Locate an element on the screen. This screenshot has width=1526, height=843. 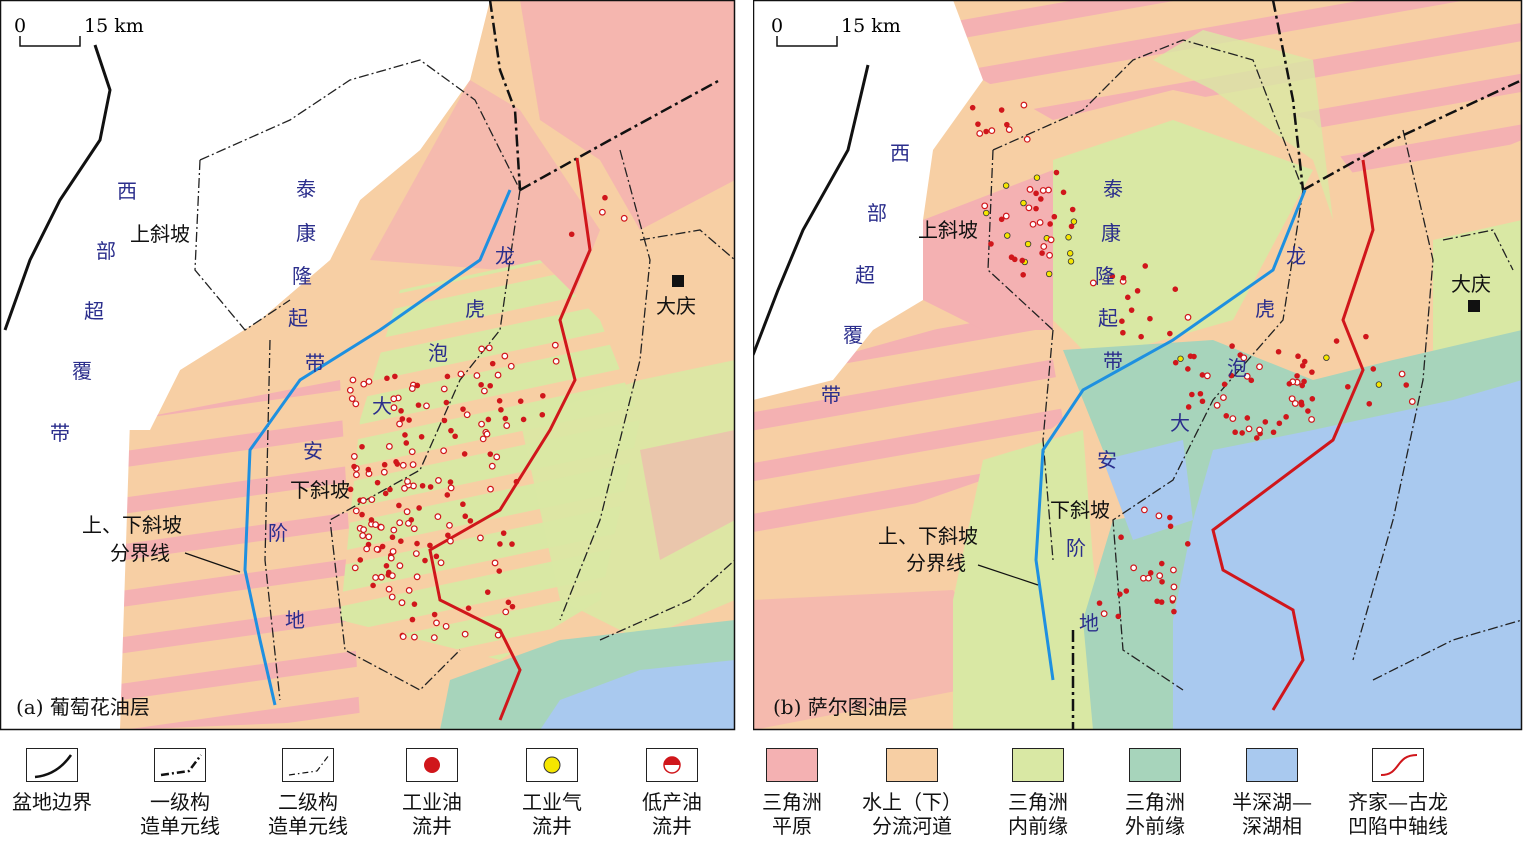
scale-bar-a is located at coordinates (50, 41).